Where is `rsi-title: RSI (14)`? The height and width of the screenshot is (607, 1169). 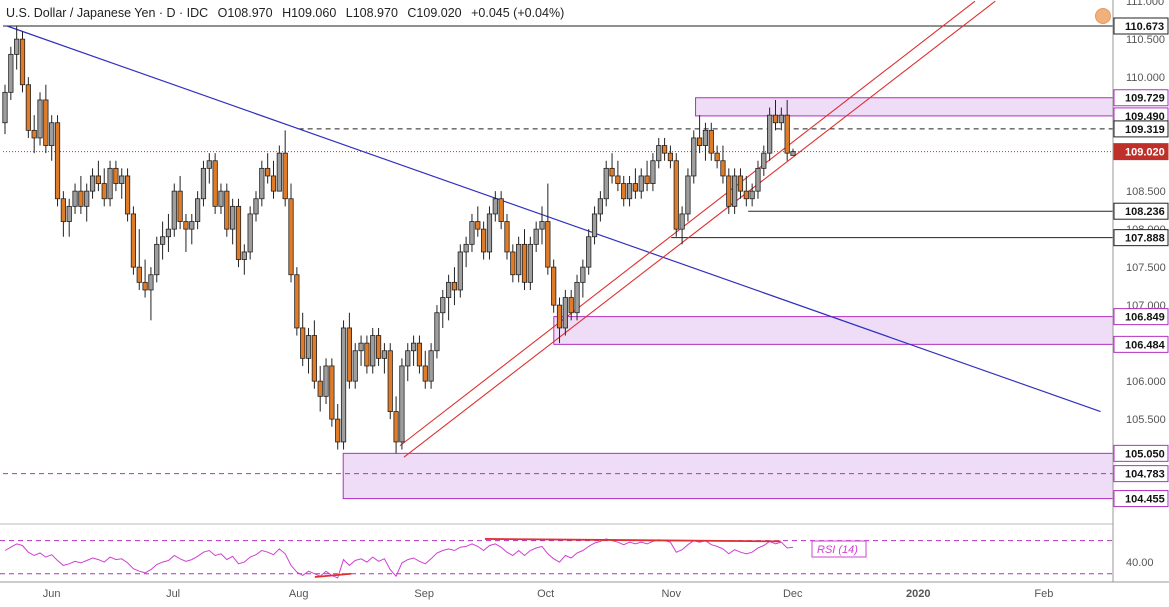
rsi-title: RSI (14) is located at coordinates (837, 550).